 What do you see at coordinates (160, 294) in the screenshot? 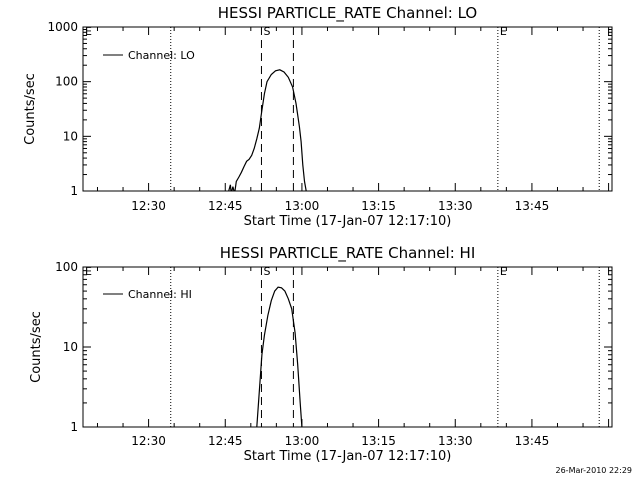
I see `legend-label: Channel: HI` at bounding box center [160, 294].